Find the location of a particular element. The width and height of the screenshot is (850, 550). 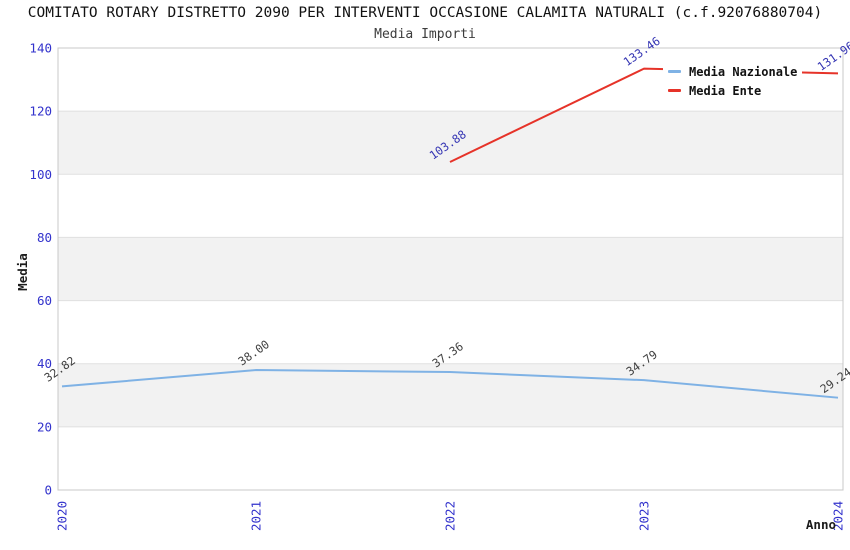

chart-subtitle: Media Importi is located at coordinates (425, 34).